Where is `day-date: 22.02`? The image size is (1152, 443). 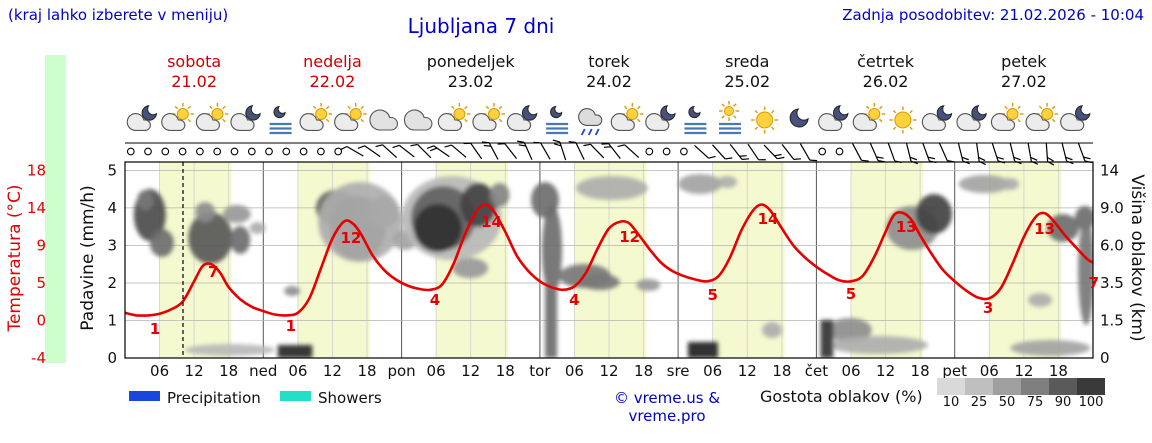
day-date: 22.02 is located at coordinates (332, 81).